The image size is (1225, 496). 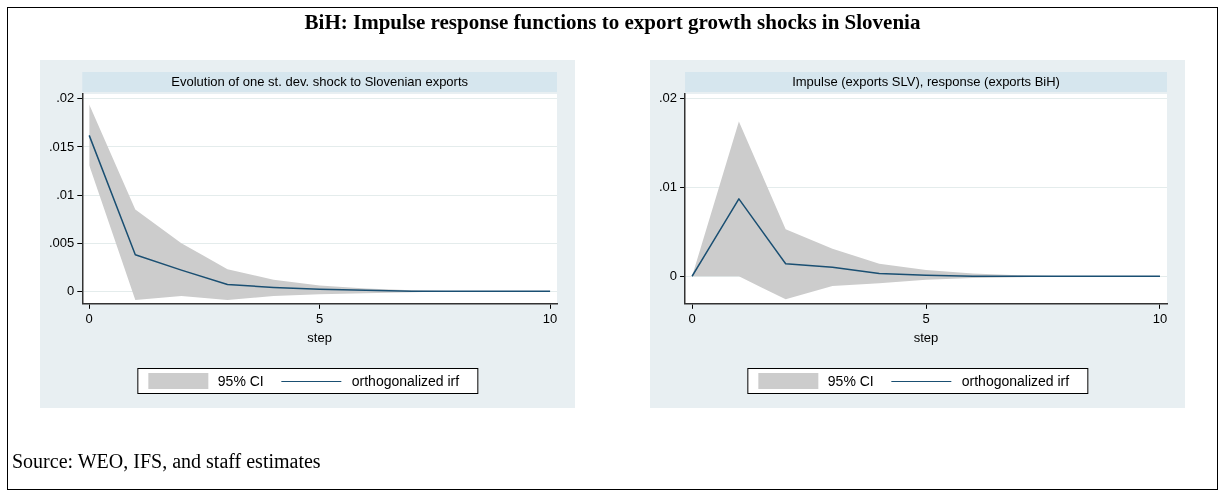 I want to click on y-tick-label: .005, so click(x=61, y=242).